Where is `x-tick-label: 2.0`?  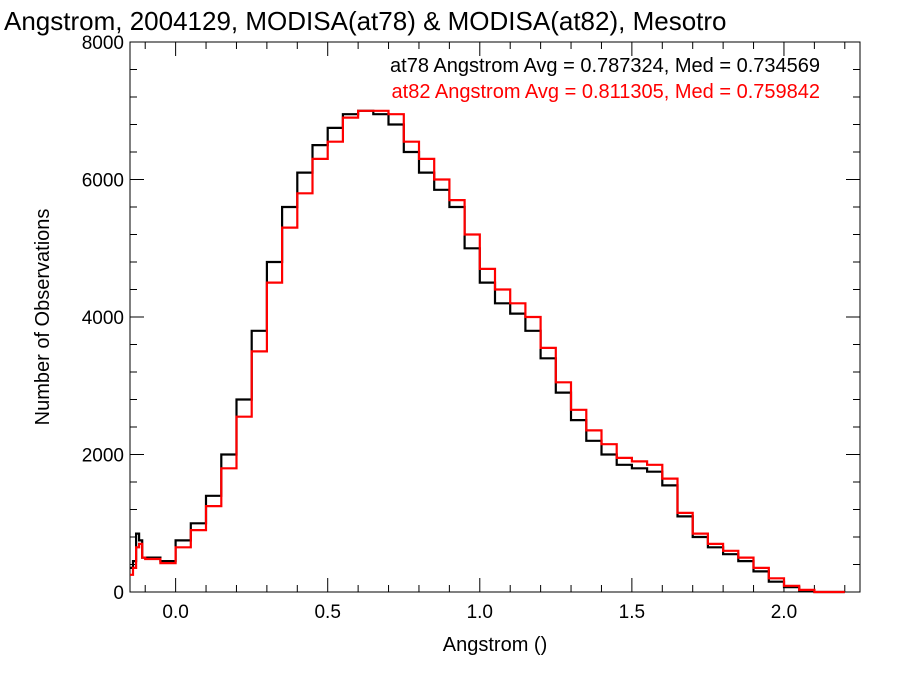 x-tick-label: 2.0 is located at coordinates (784, 612).